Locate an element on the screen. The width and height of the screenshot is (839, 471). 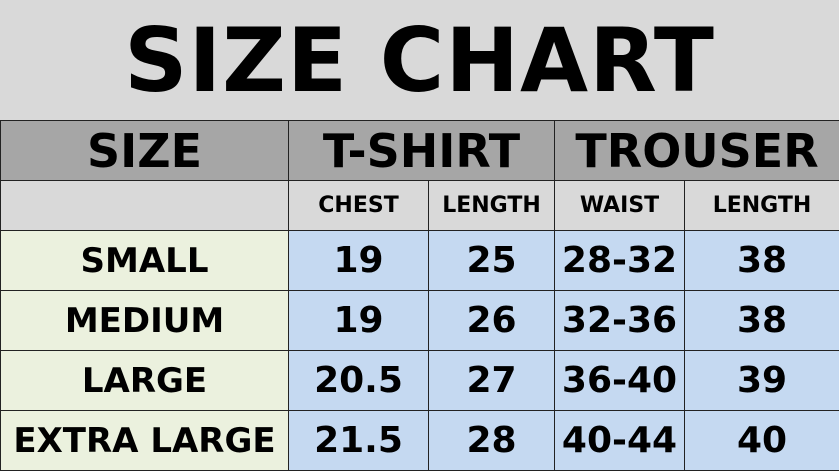
subheader-waist: WAIST is located at coordinates (619, 205).